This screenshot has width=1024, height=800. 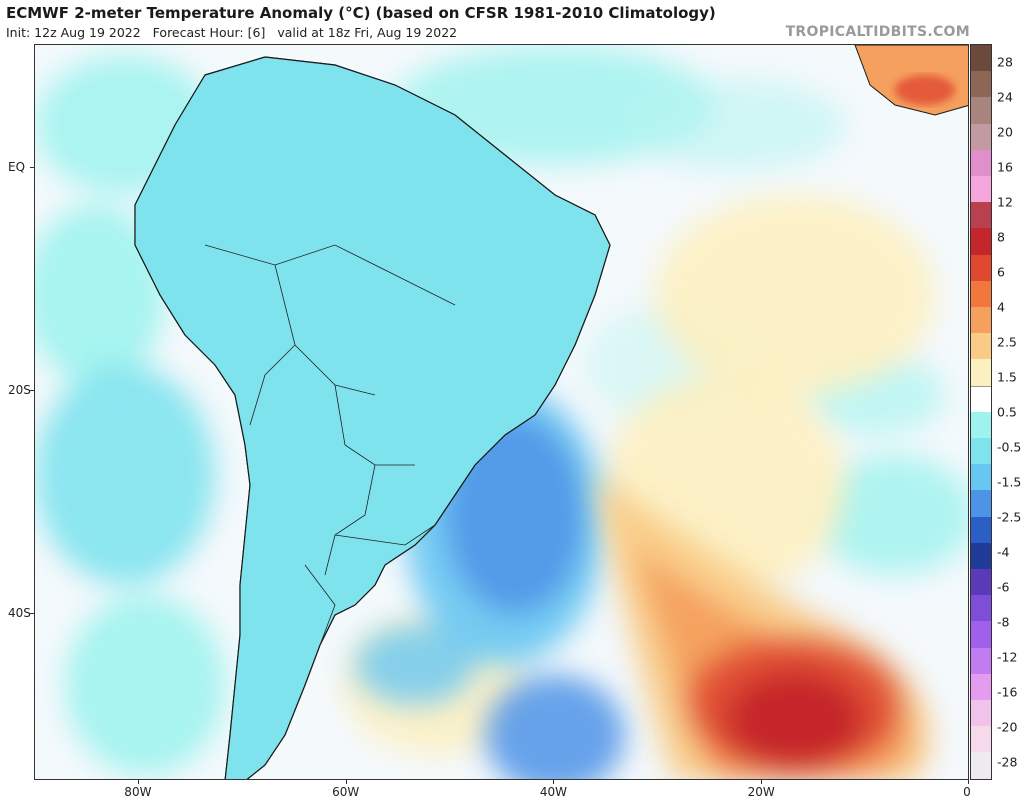 I want to click on forecast-hour: Forecast Hour: [6], so click(x=209, y=32).